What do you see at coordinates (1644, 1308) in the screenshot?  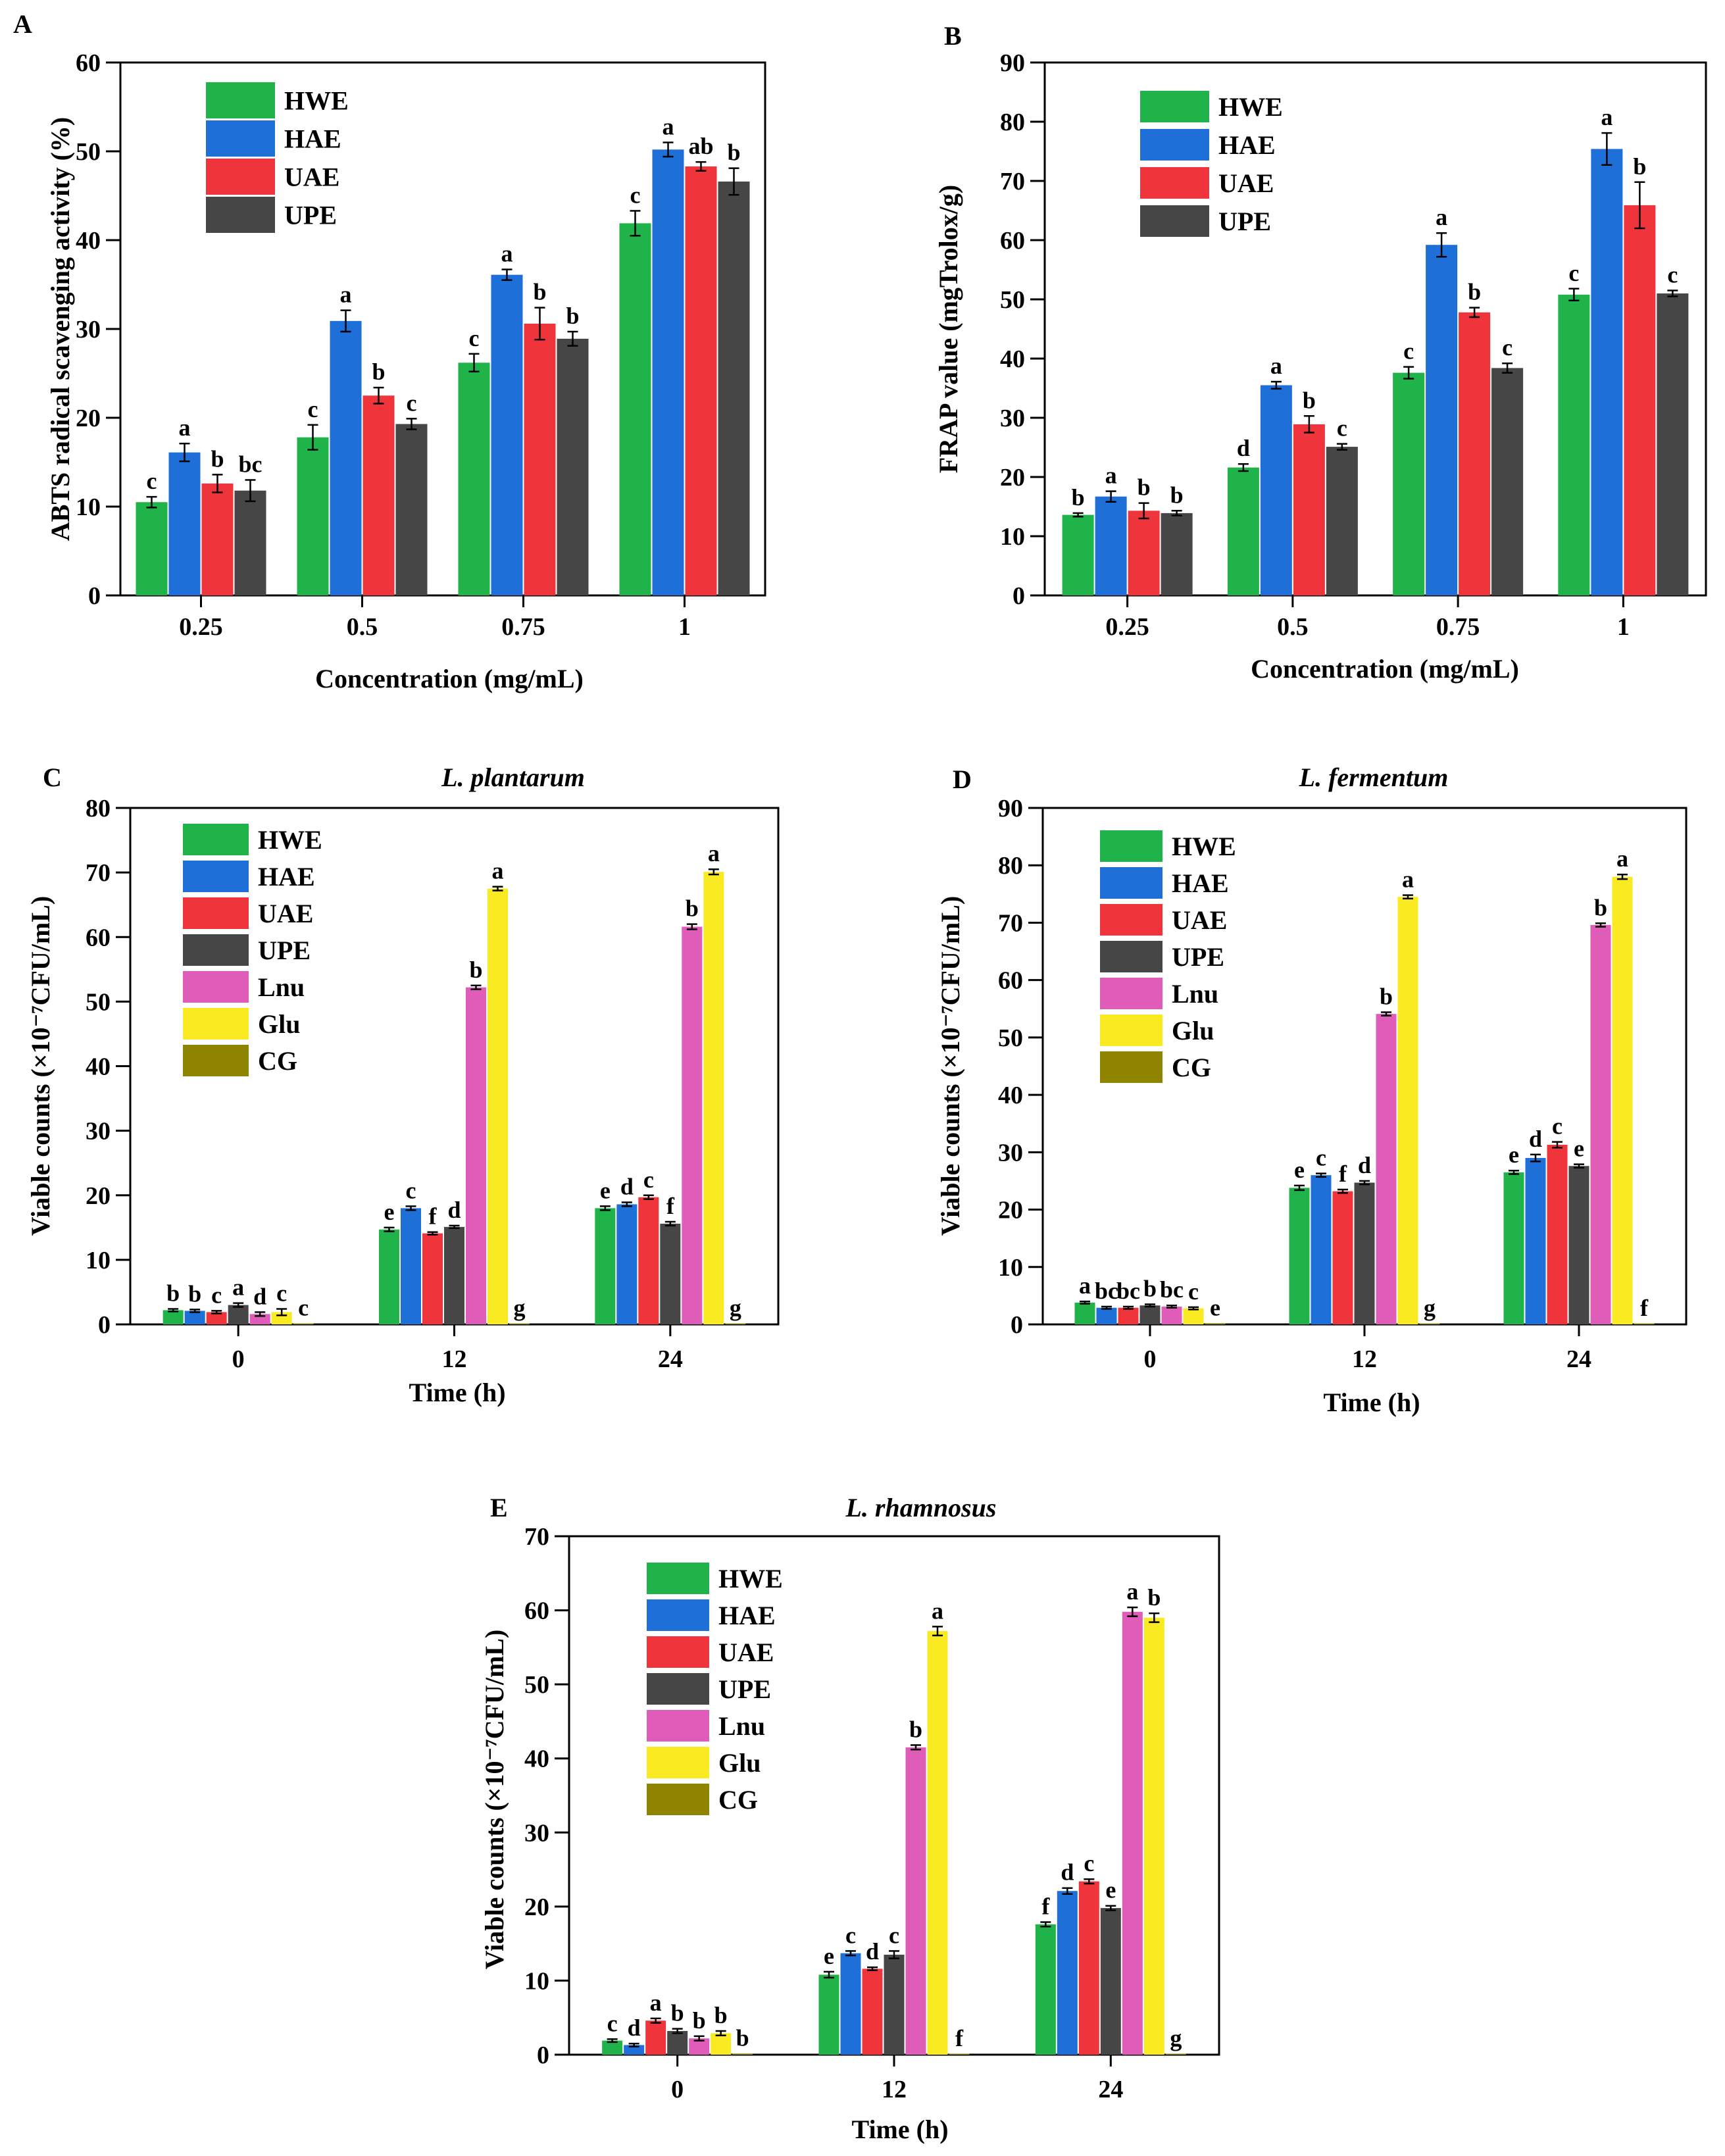 I see `significance-label: f` at bounding box center [1644, 1308].